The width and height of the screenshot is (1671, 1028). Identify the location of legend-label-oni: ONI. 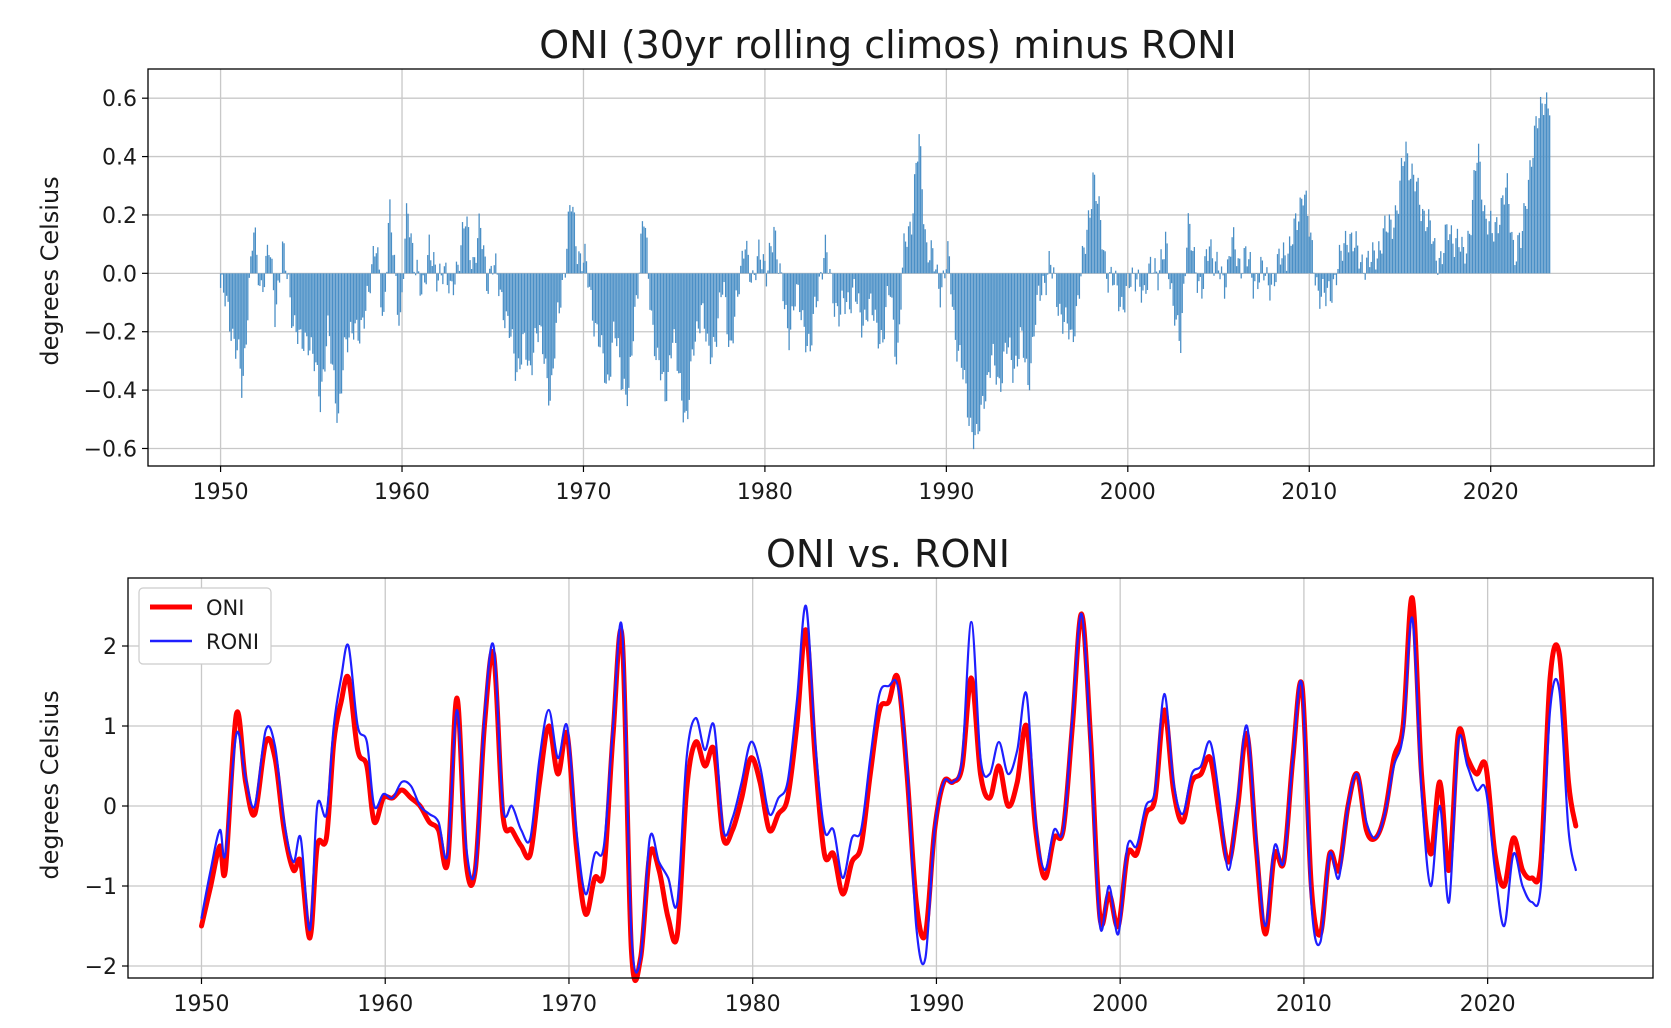
(225, 608).